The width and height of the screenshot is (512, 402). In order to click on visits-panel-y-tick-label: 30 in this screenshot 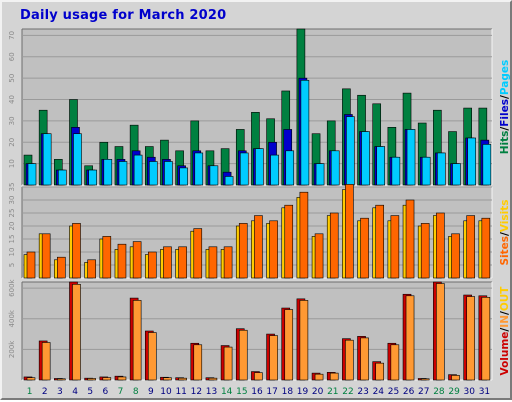, I will do `click(12, 200)`.